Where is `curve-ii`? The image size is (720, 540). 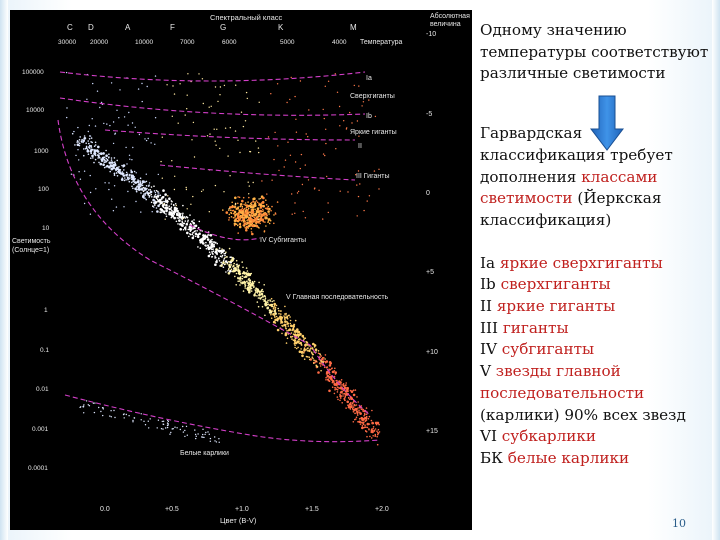
curve-ii is located at coordinates (230, 135).